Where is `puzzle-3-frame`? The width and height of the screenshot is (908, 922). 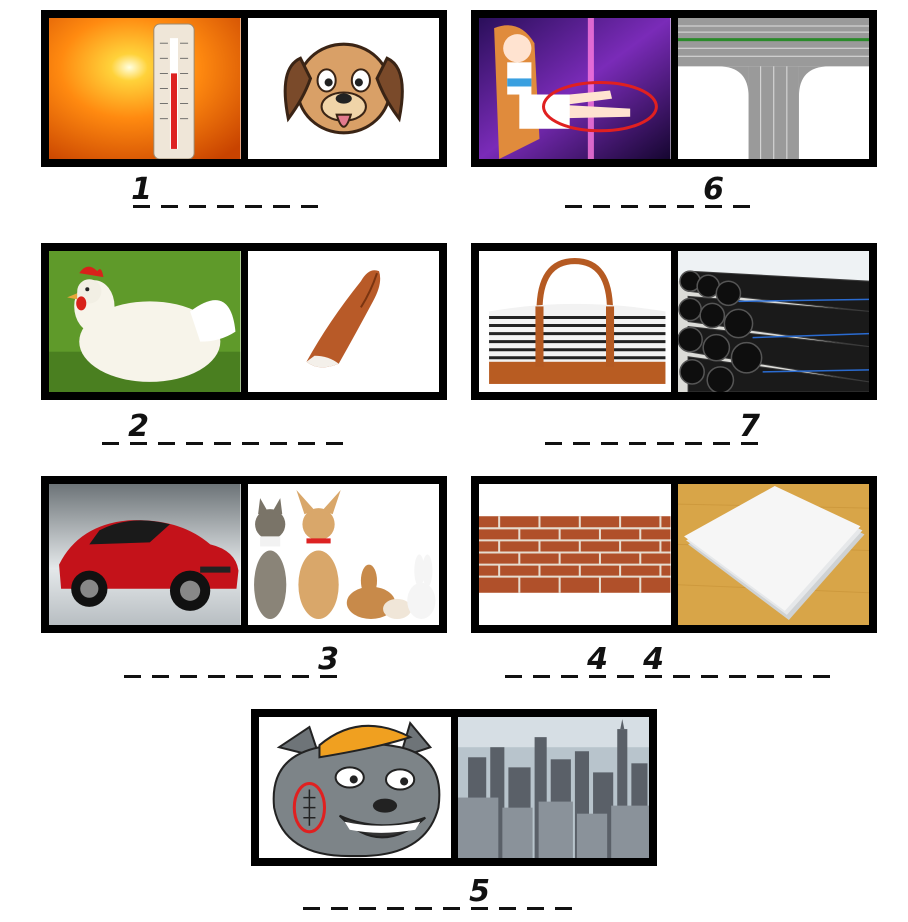 puzzle-3-frame is located at coordinates (244, 554).